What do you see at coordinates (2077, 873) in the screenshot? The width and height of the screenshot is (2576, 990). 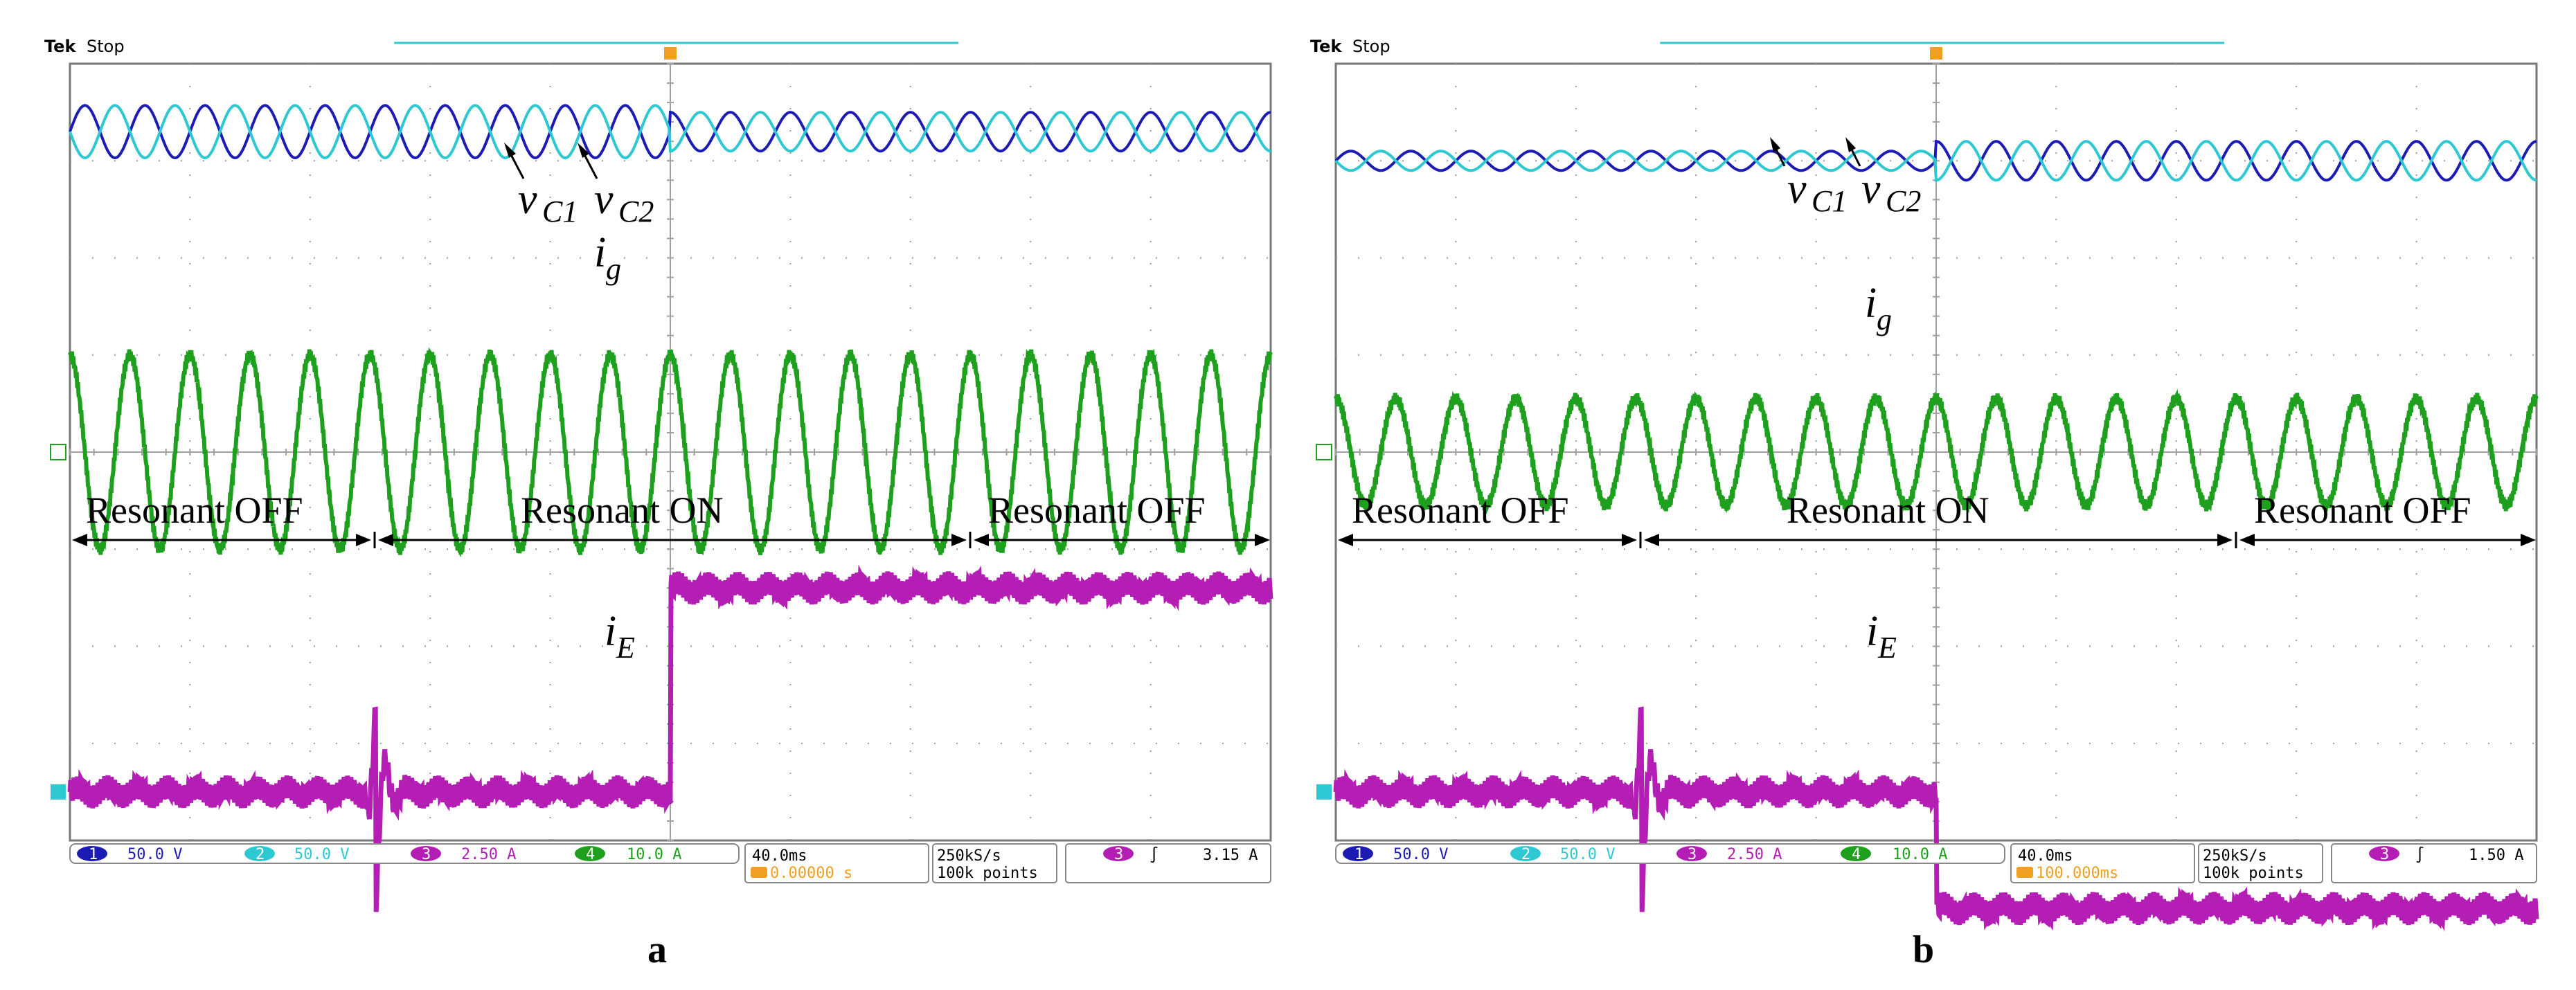 I see `trigger-delay: 100.000ms` at bounding box center [2077, 873].